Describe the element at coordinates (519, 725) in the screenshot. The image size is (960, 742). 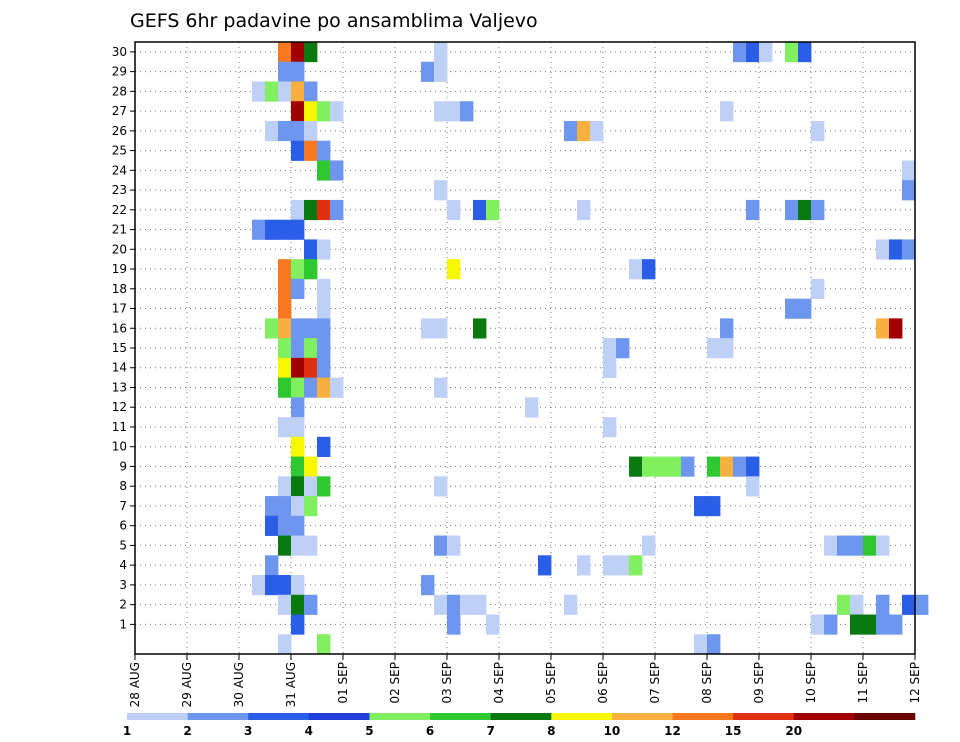
I see `color-legend: 1 2 3 4 5 6 7 8 10 12 15 20` at that location.